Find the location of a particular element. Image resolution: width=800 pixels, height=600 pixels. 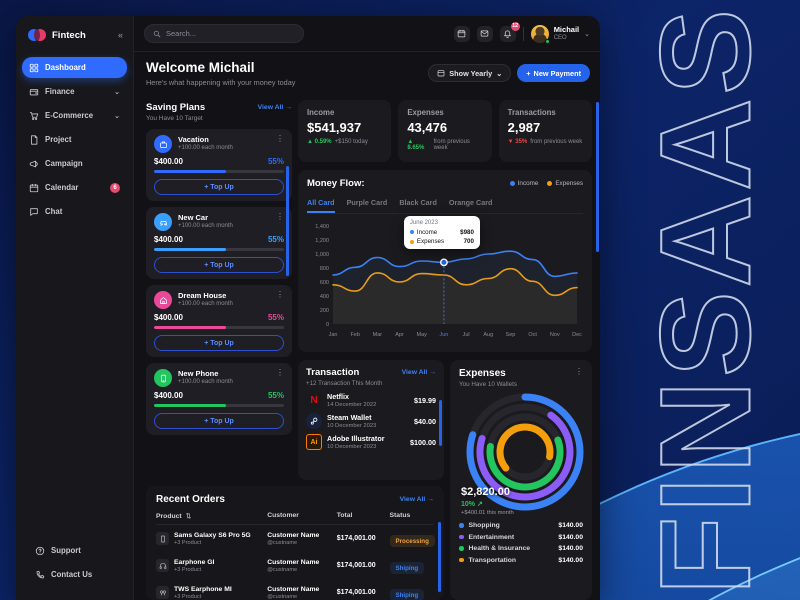

mail-icon is located at coordinates (484, 33).